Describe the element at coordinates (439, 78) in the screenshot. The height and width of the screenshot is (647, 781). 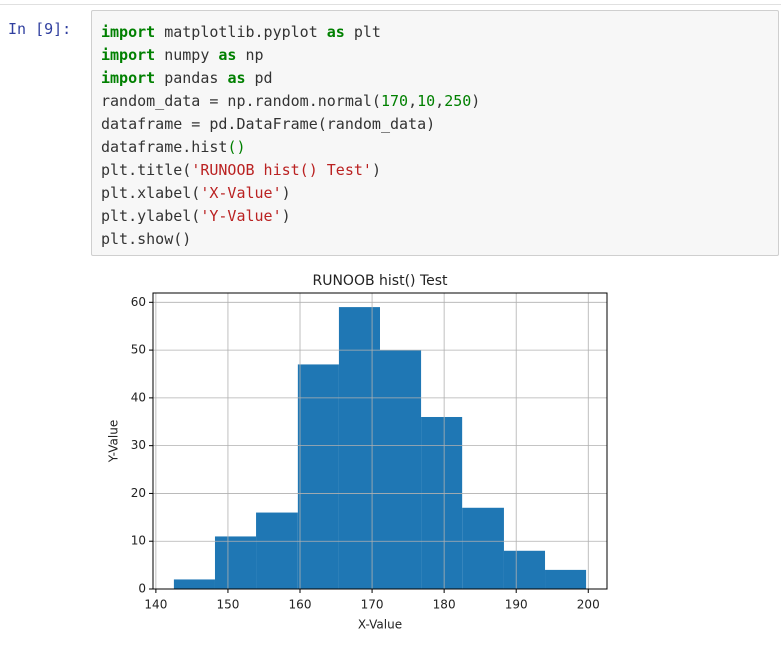
I see `code-line: import pandas as pd` at that location.